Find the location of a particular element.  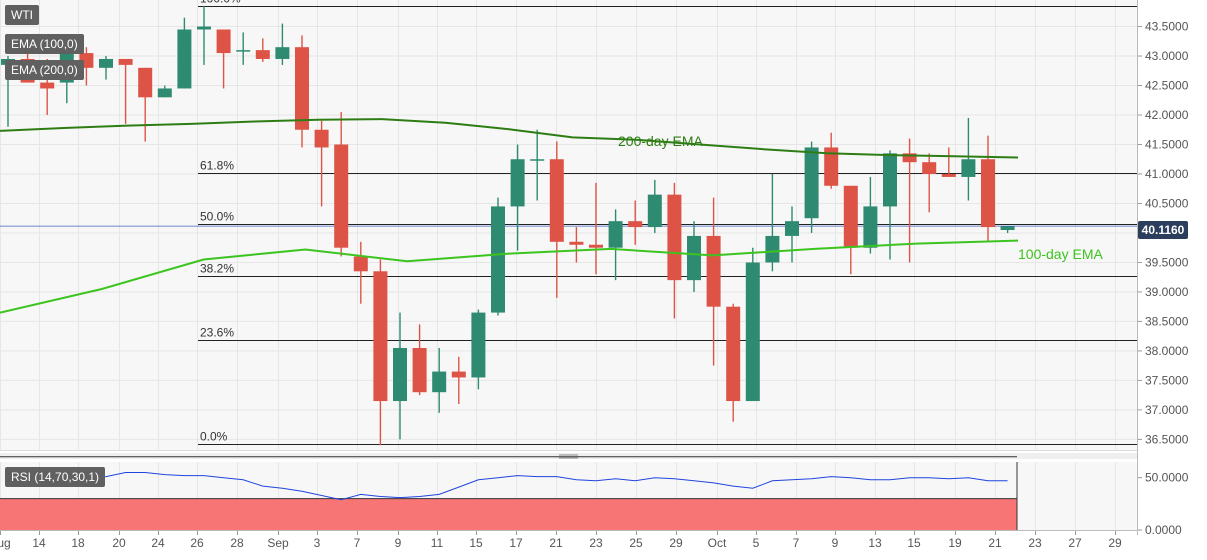

ema200-legend: EMA (200,0) is located at coordinates (44, 70).